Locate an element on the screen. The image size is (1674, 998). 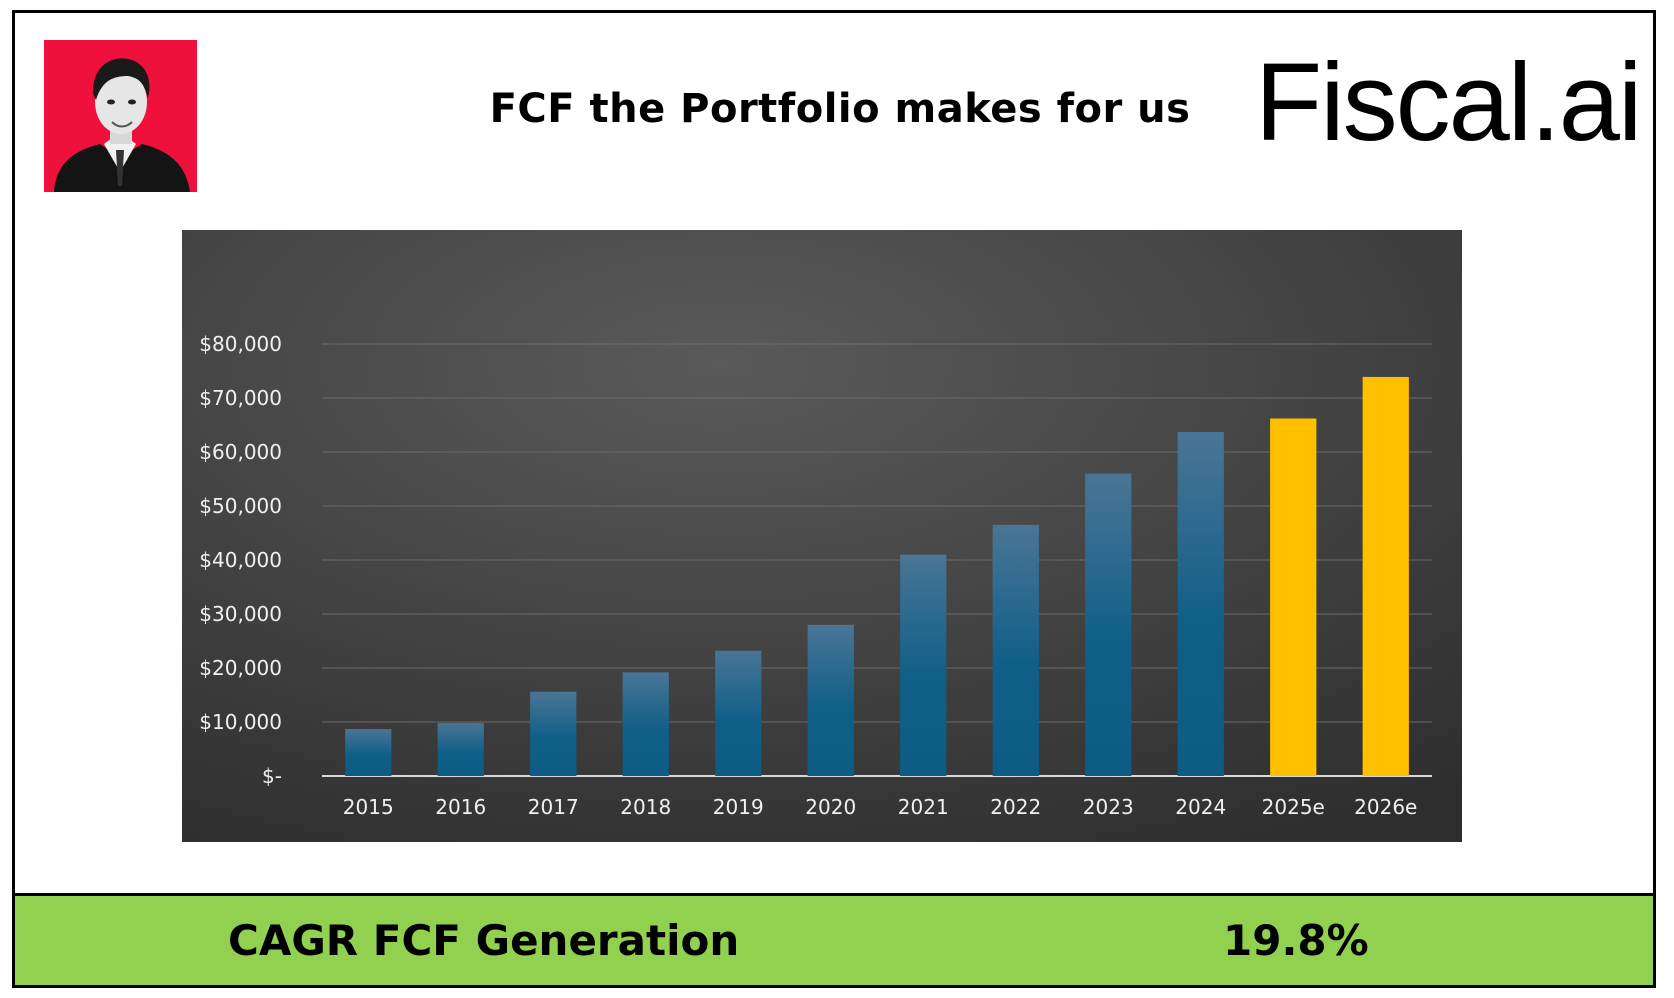
cagr-label: CAGR FCF Generation is located at coordinates (484, 940).